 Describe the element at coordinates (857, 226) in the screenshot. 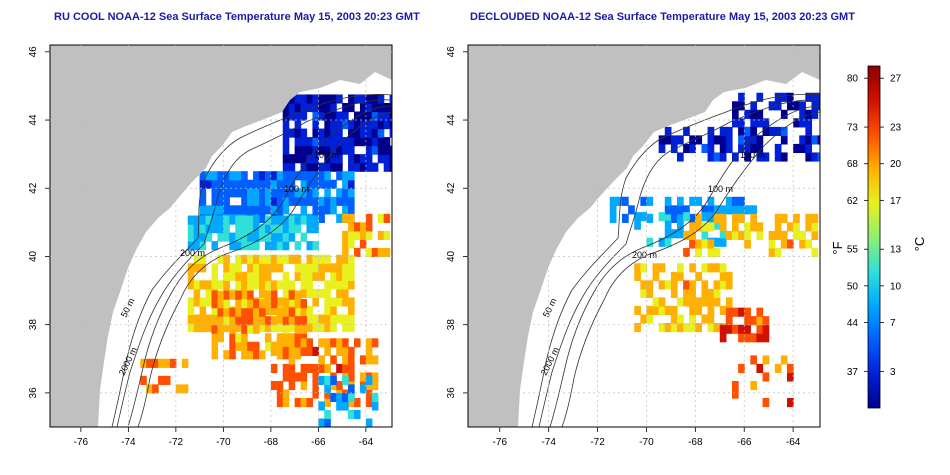

I see `fahrenheit-ticks: 80 73 68 62 55 50 44 37` at that location.